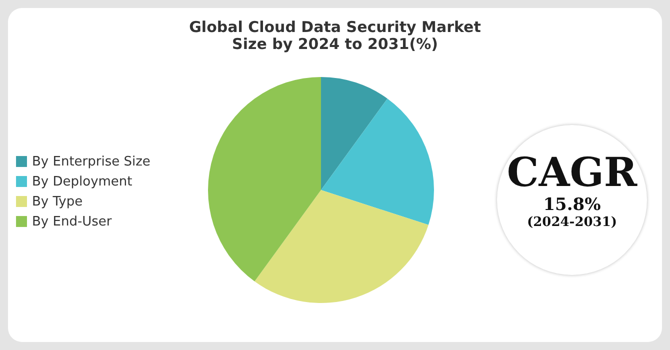 This screenshot has width=670, height=350. I want to click on legend-label: By Type, so click(57, 202).